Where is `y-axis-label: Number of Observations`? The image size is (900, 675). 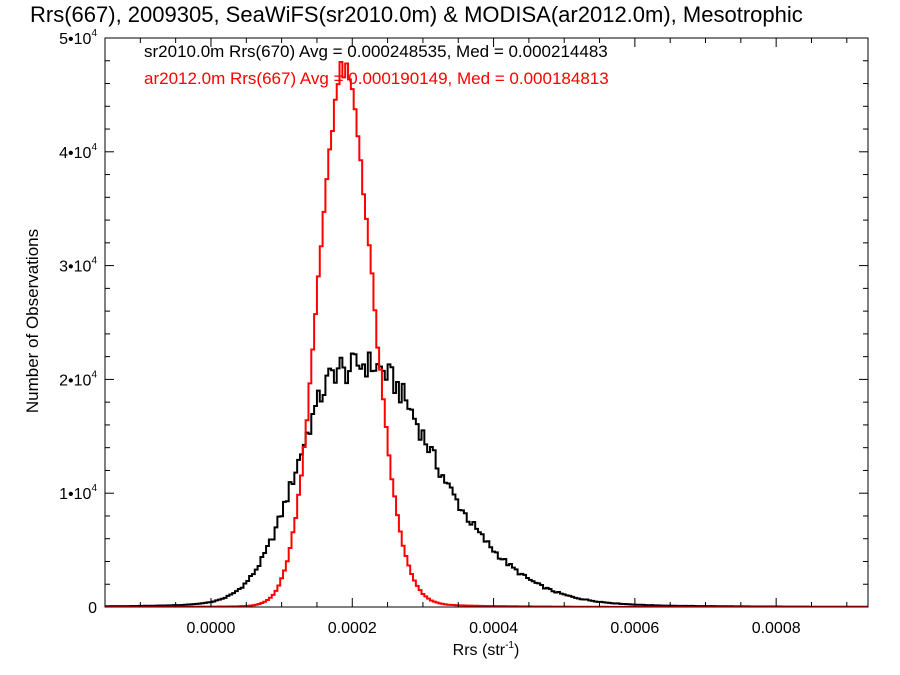 y-axis-label: Number of Observations is located at coordinates (32, 321).